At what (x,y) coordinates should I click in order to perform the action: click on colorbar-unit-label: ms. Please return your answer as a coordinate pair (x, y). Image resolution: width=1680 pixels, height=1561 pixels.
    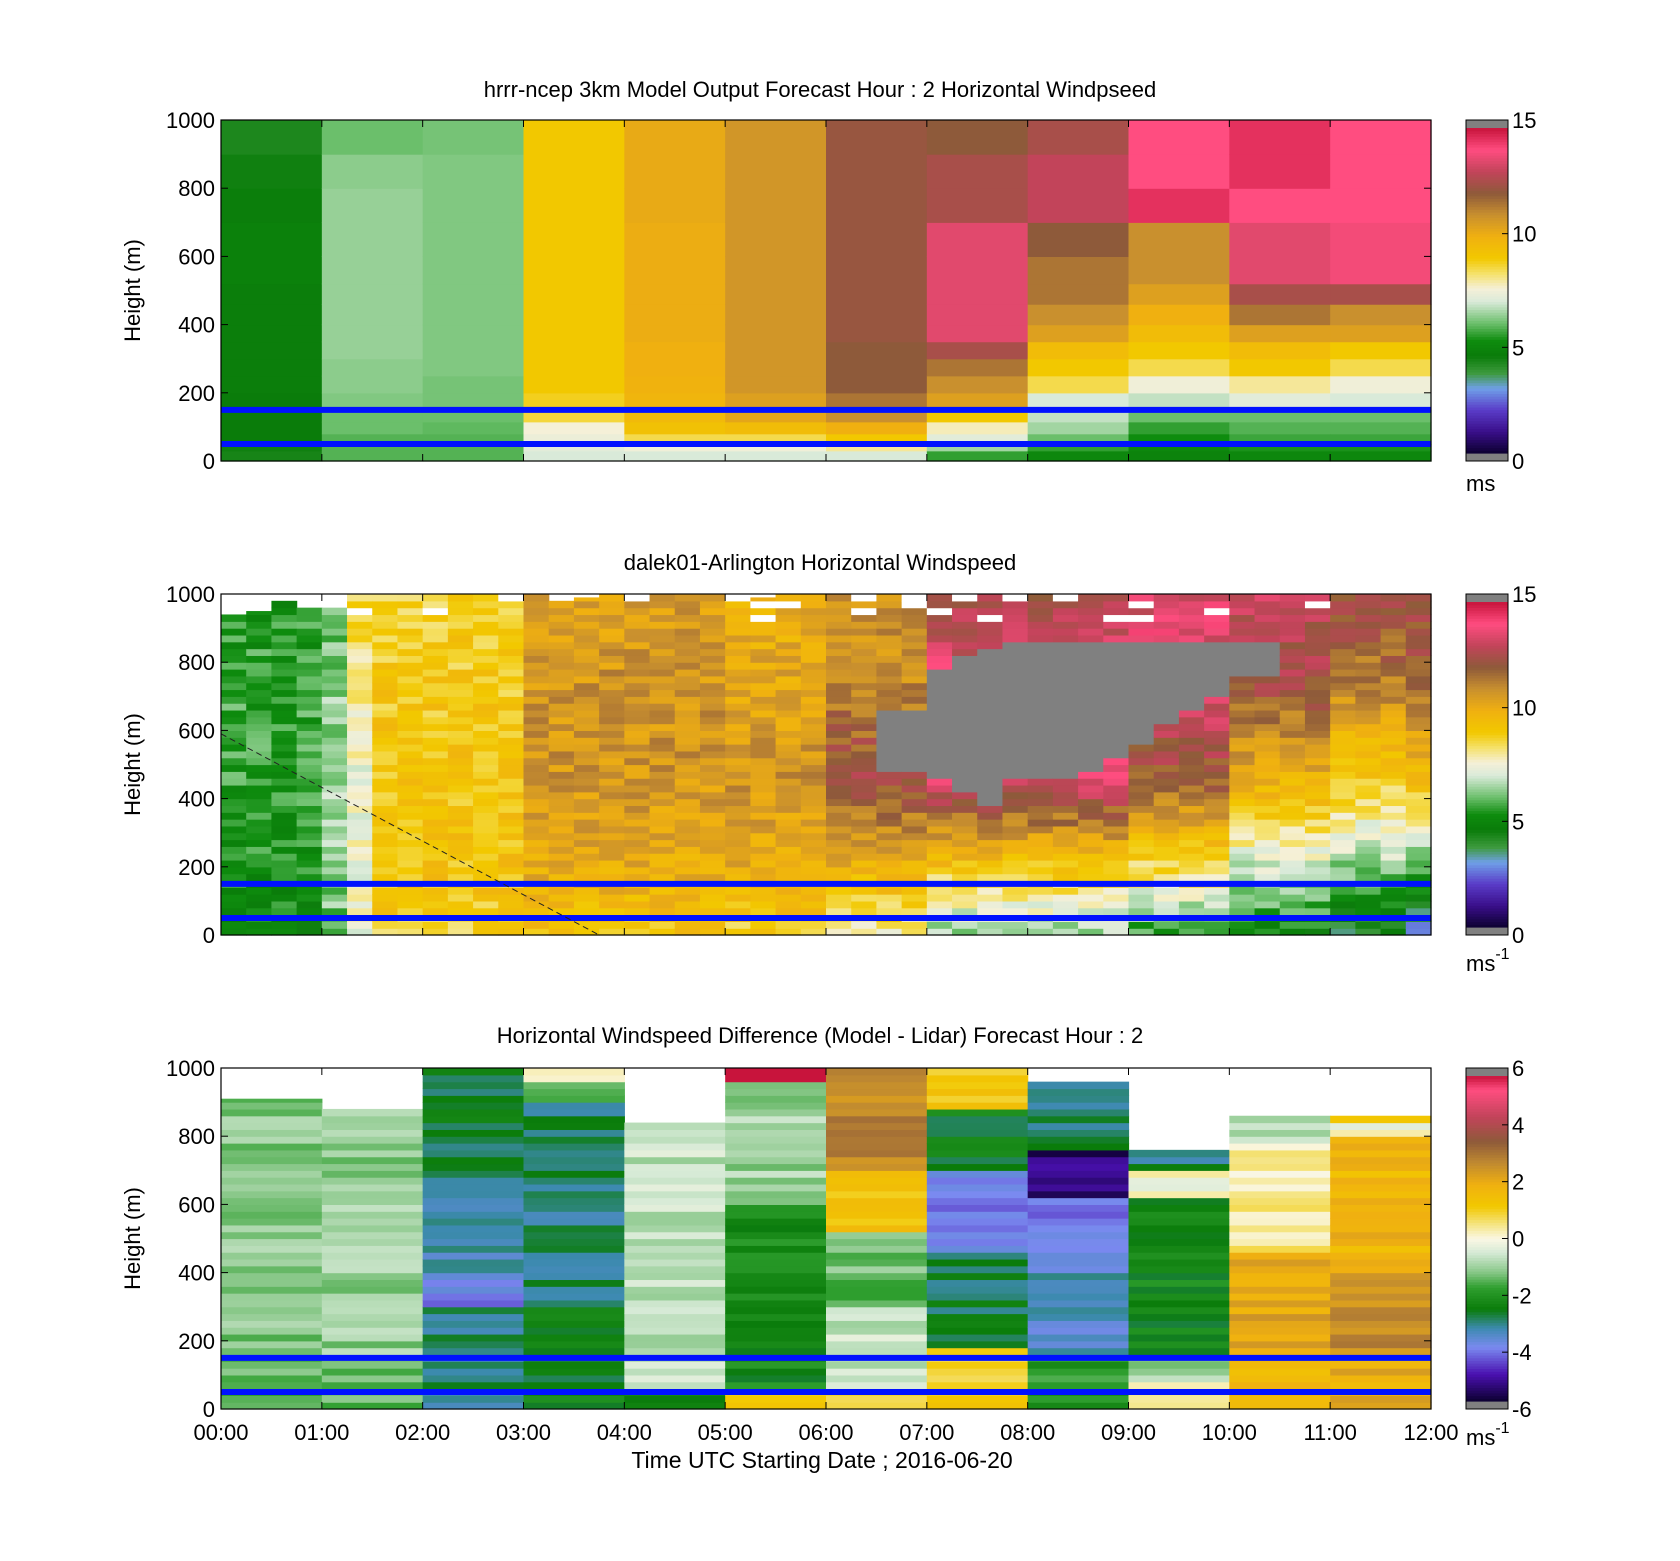
    Looking at the image, I should click on (1480, 483).